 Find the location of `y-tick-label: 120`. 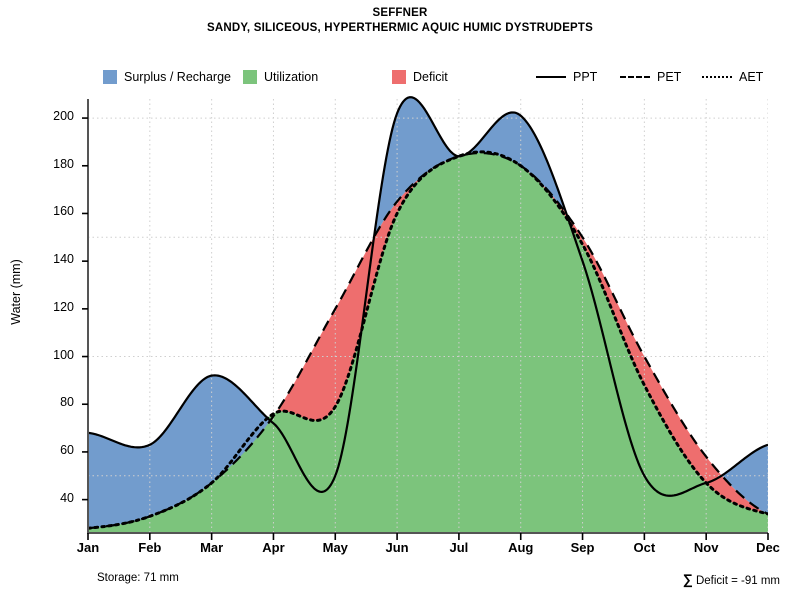

y-tick-label: 120 is located at coordinates (63, 306).